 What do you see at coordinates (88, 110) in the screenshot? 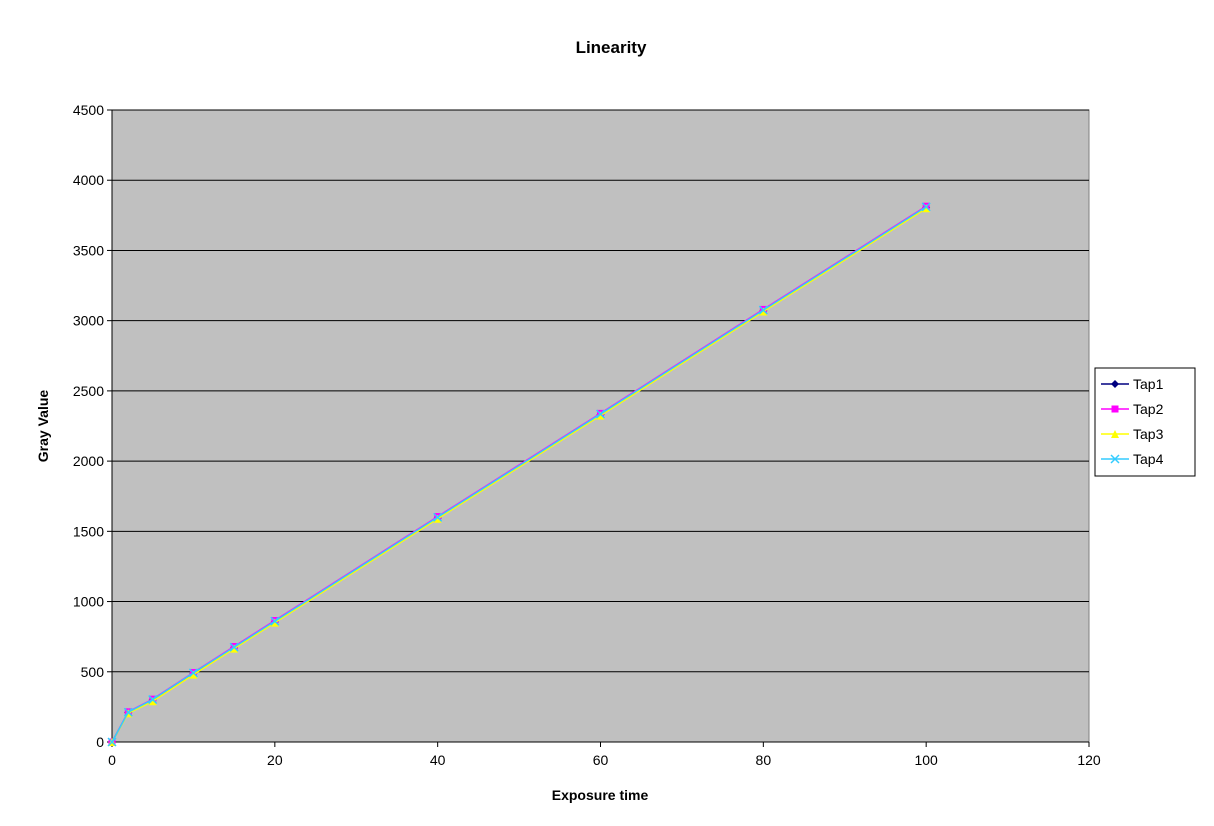
I see `y-tick-label: 4500` at bounding box center [88, 110].